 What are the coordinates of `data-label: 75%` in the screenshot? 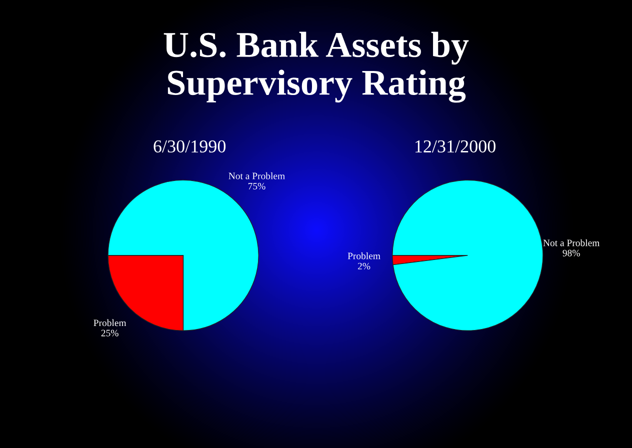 It's located at (257, 186).